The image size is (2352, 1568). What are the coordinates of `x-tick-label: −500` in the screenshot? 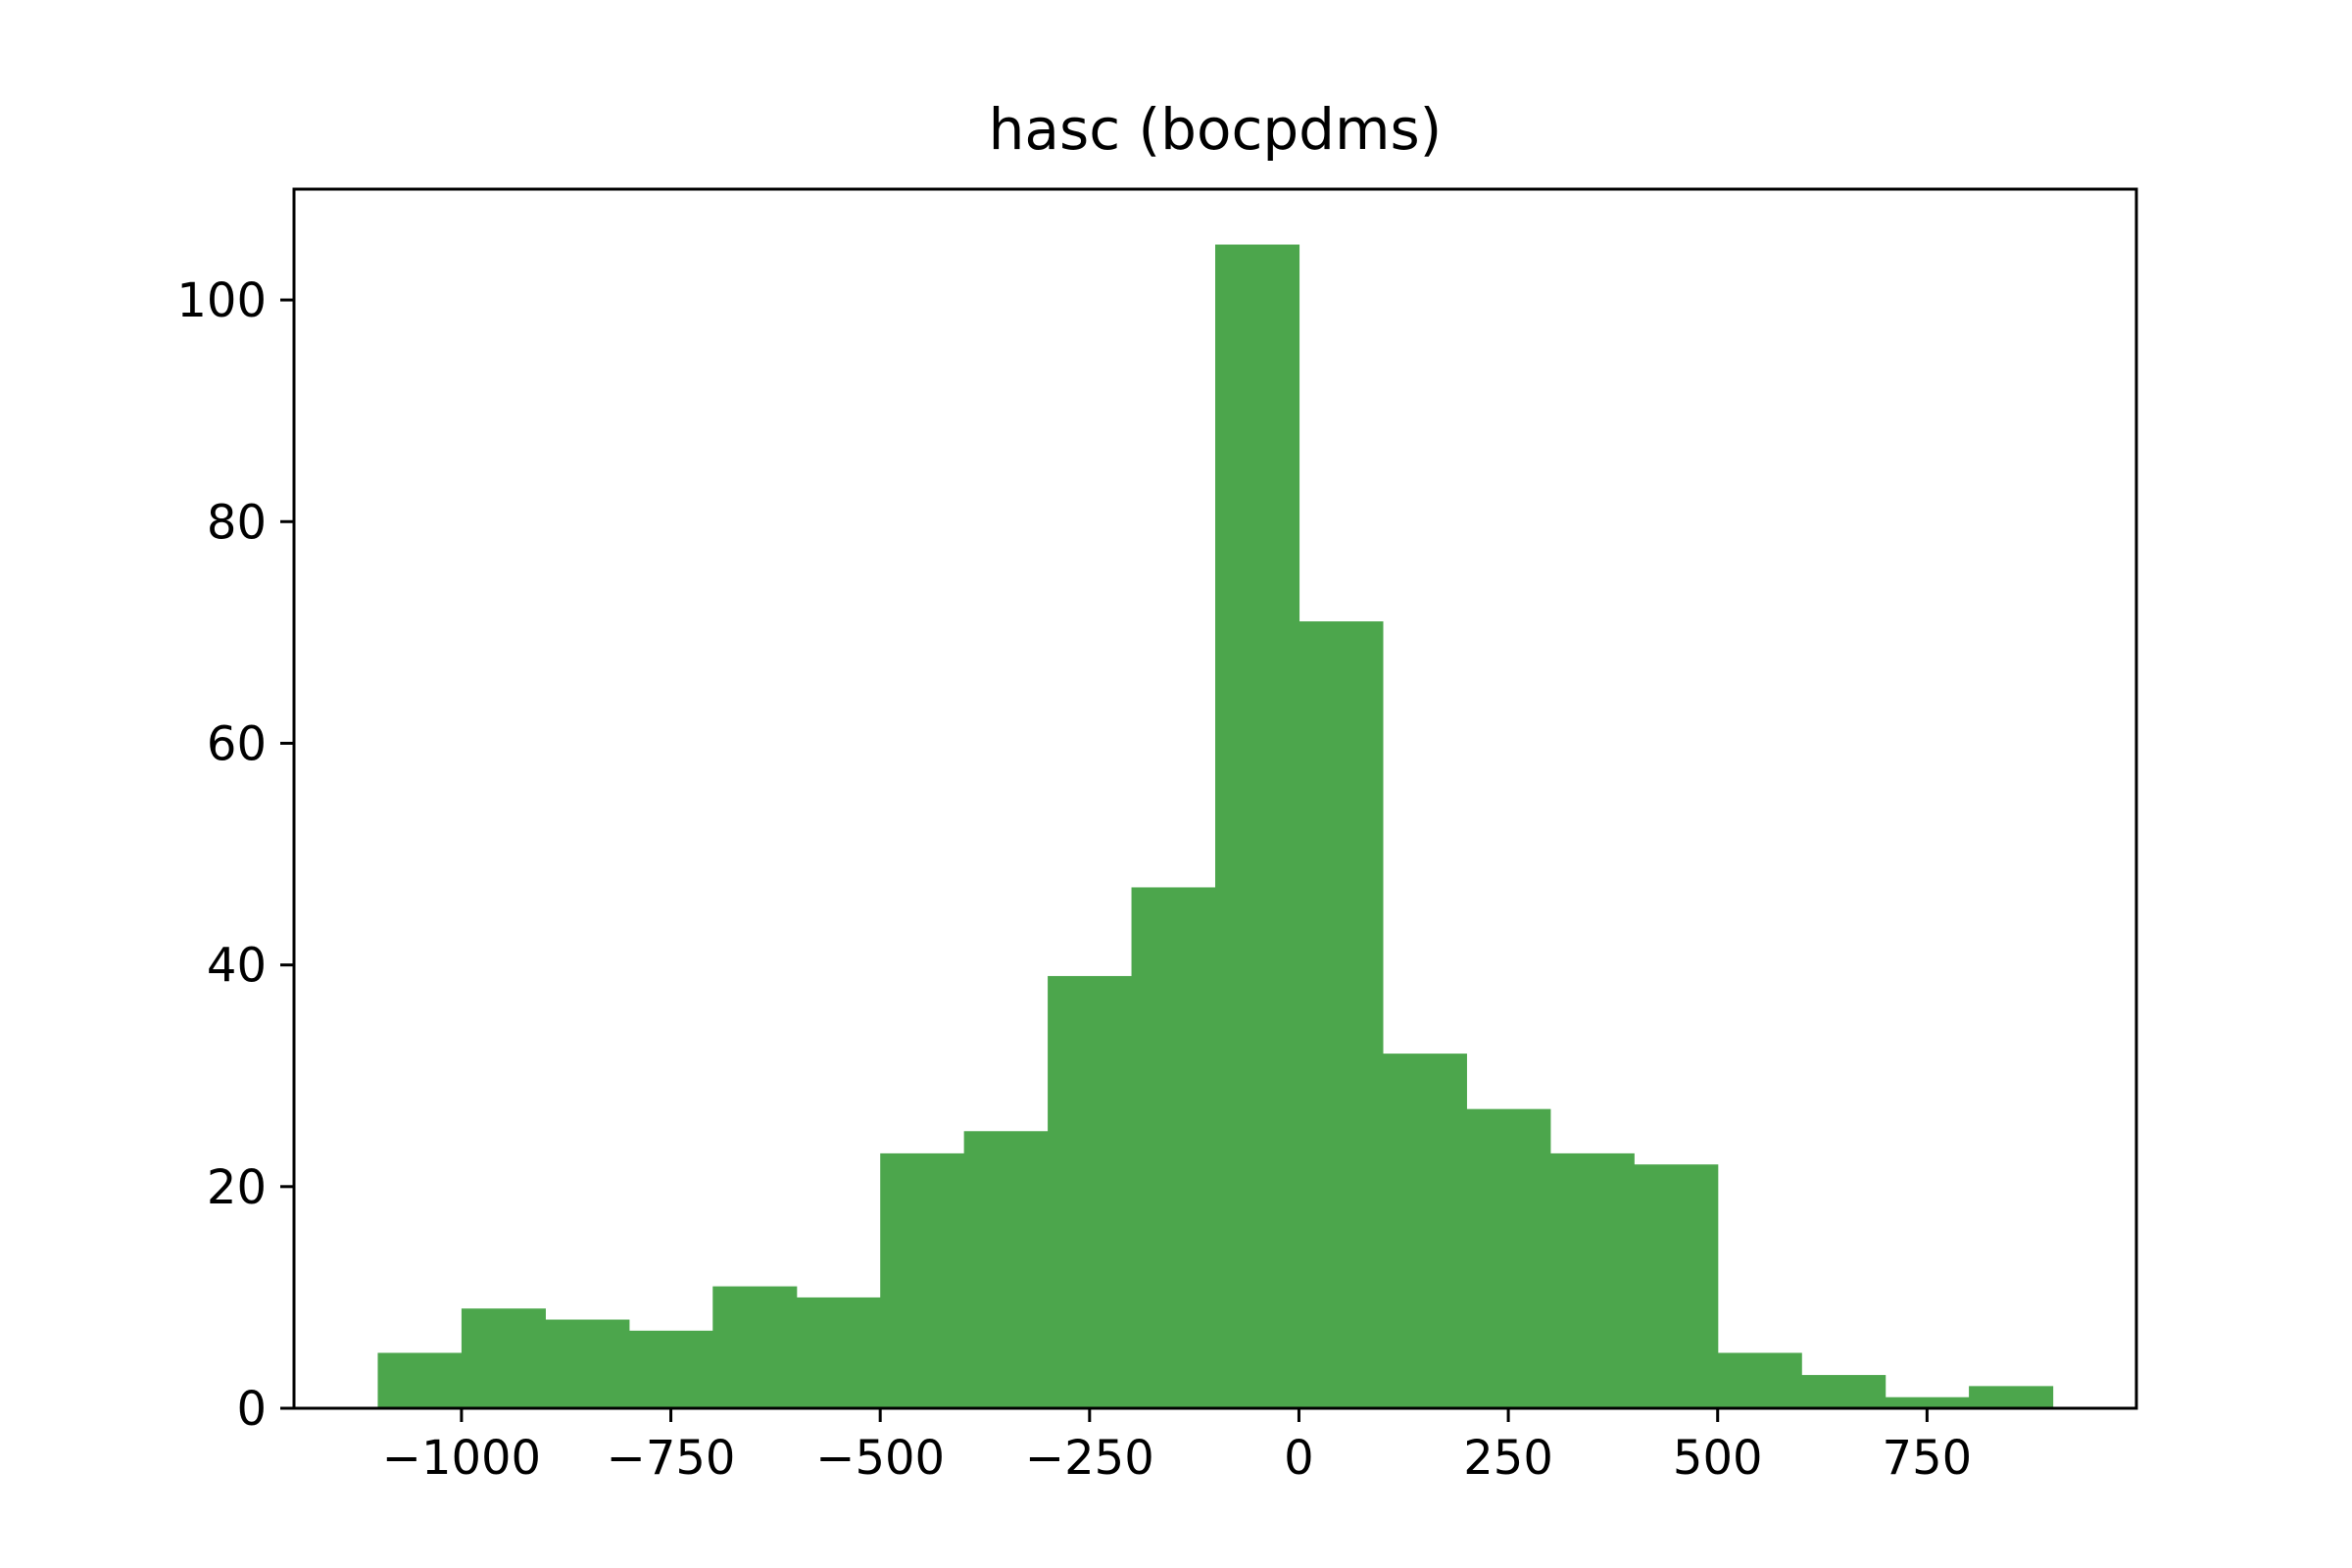 It's located at (880, 1458).